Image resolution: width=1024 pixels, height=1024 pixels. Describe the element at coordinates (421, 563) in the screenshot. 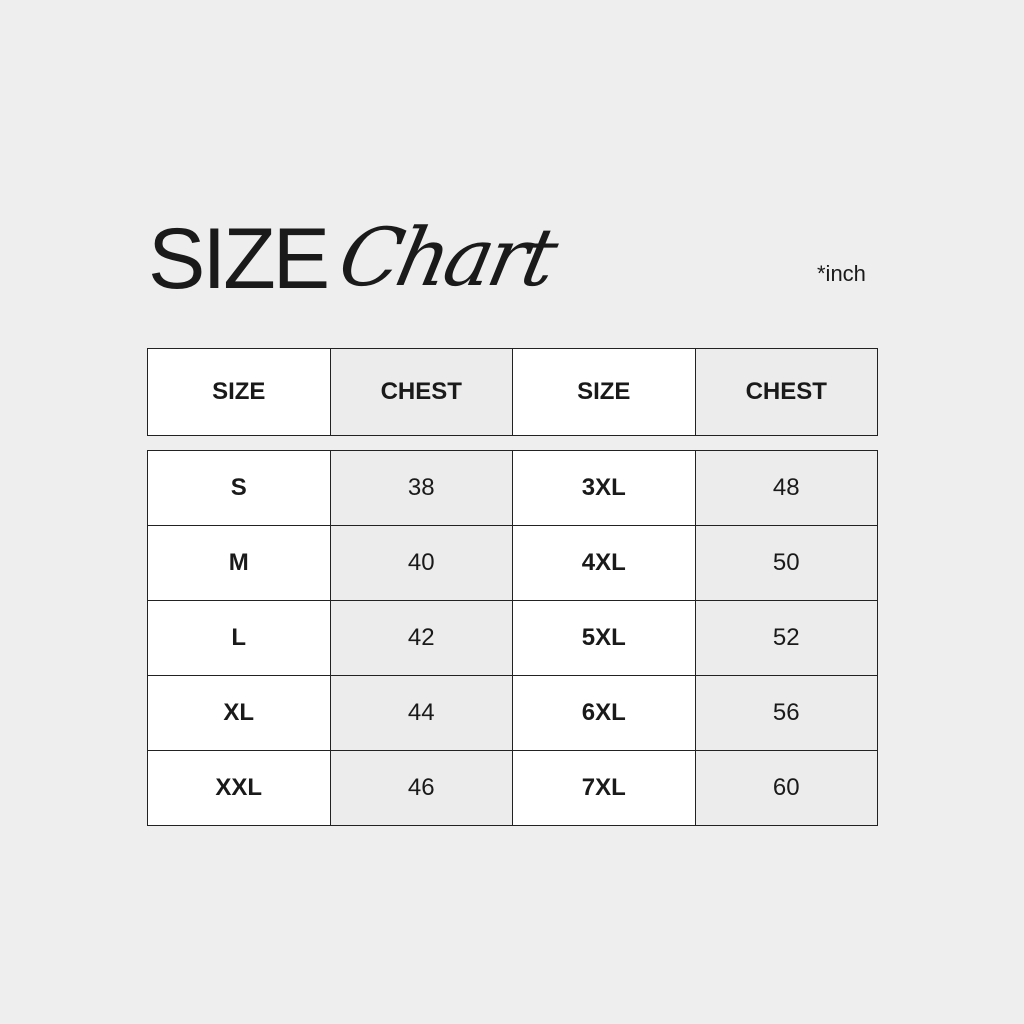

I see `chest-cell: 40` at that location.